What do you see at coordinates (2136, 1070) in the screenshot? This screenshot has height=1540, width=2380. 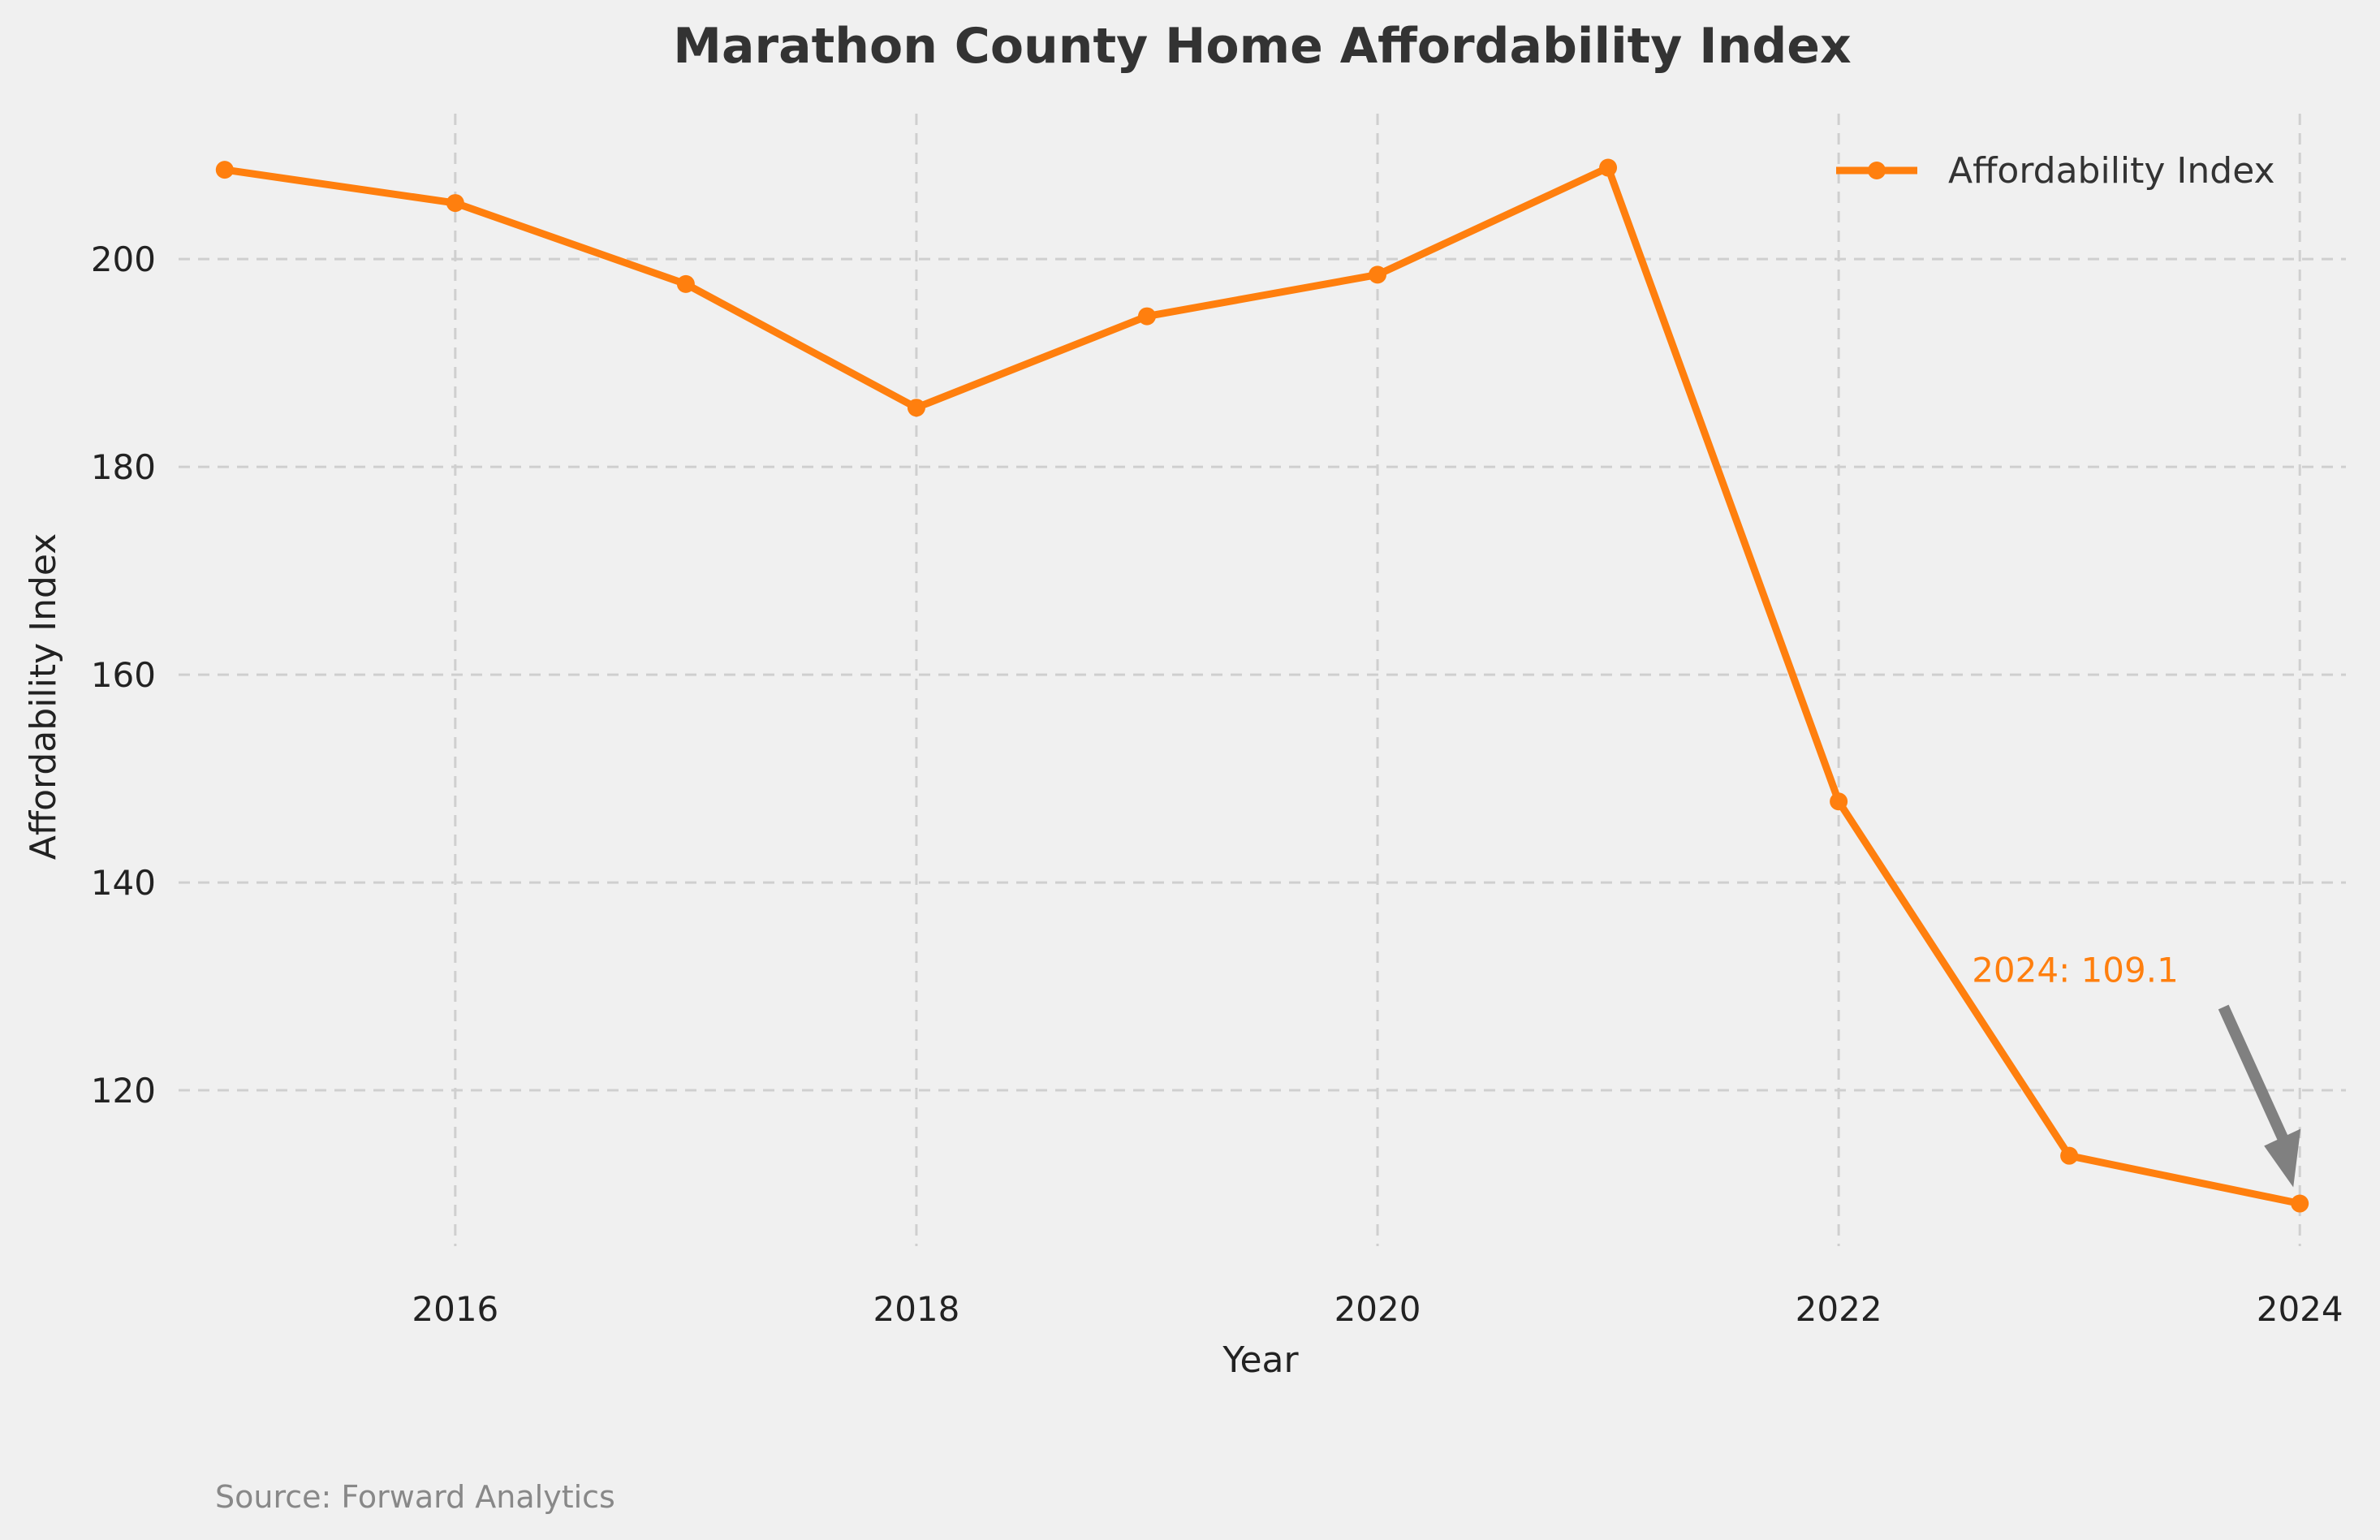 I see `annotation: 2024: 109.1` at bounding box center [2136, 1070].